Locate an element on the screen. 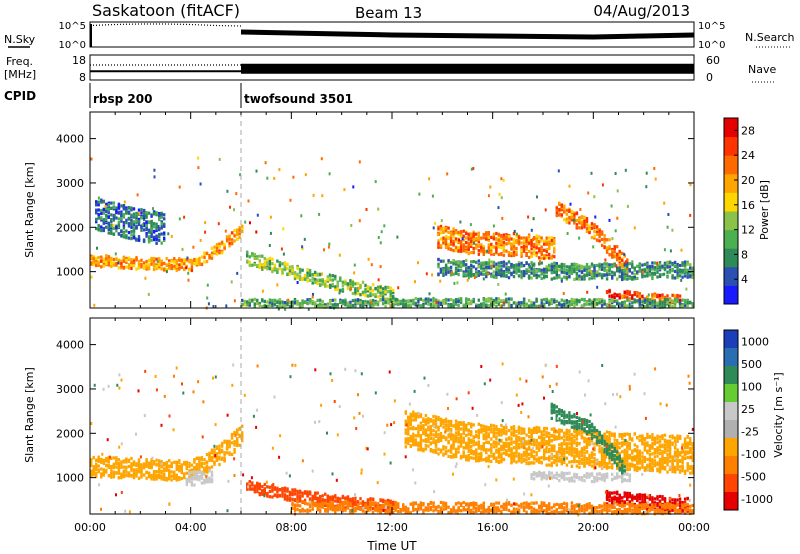 The image size is (800, 554). header-site: Saskatoon (fitACF) is located at coordinates (166, 10).